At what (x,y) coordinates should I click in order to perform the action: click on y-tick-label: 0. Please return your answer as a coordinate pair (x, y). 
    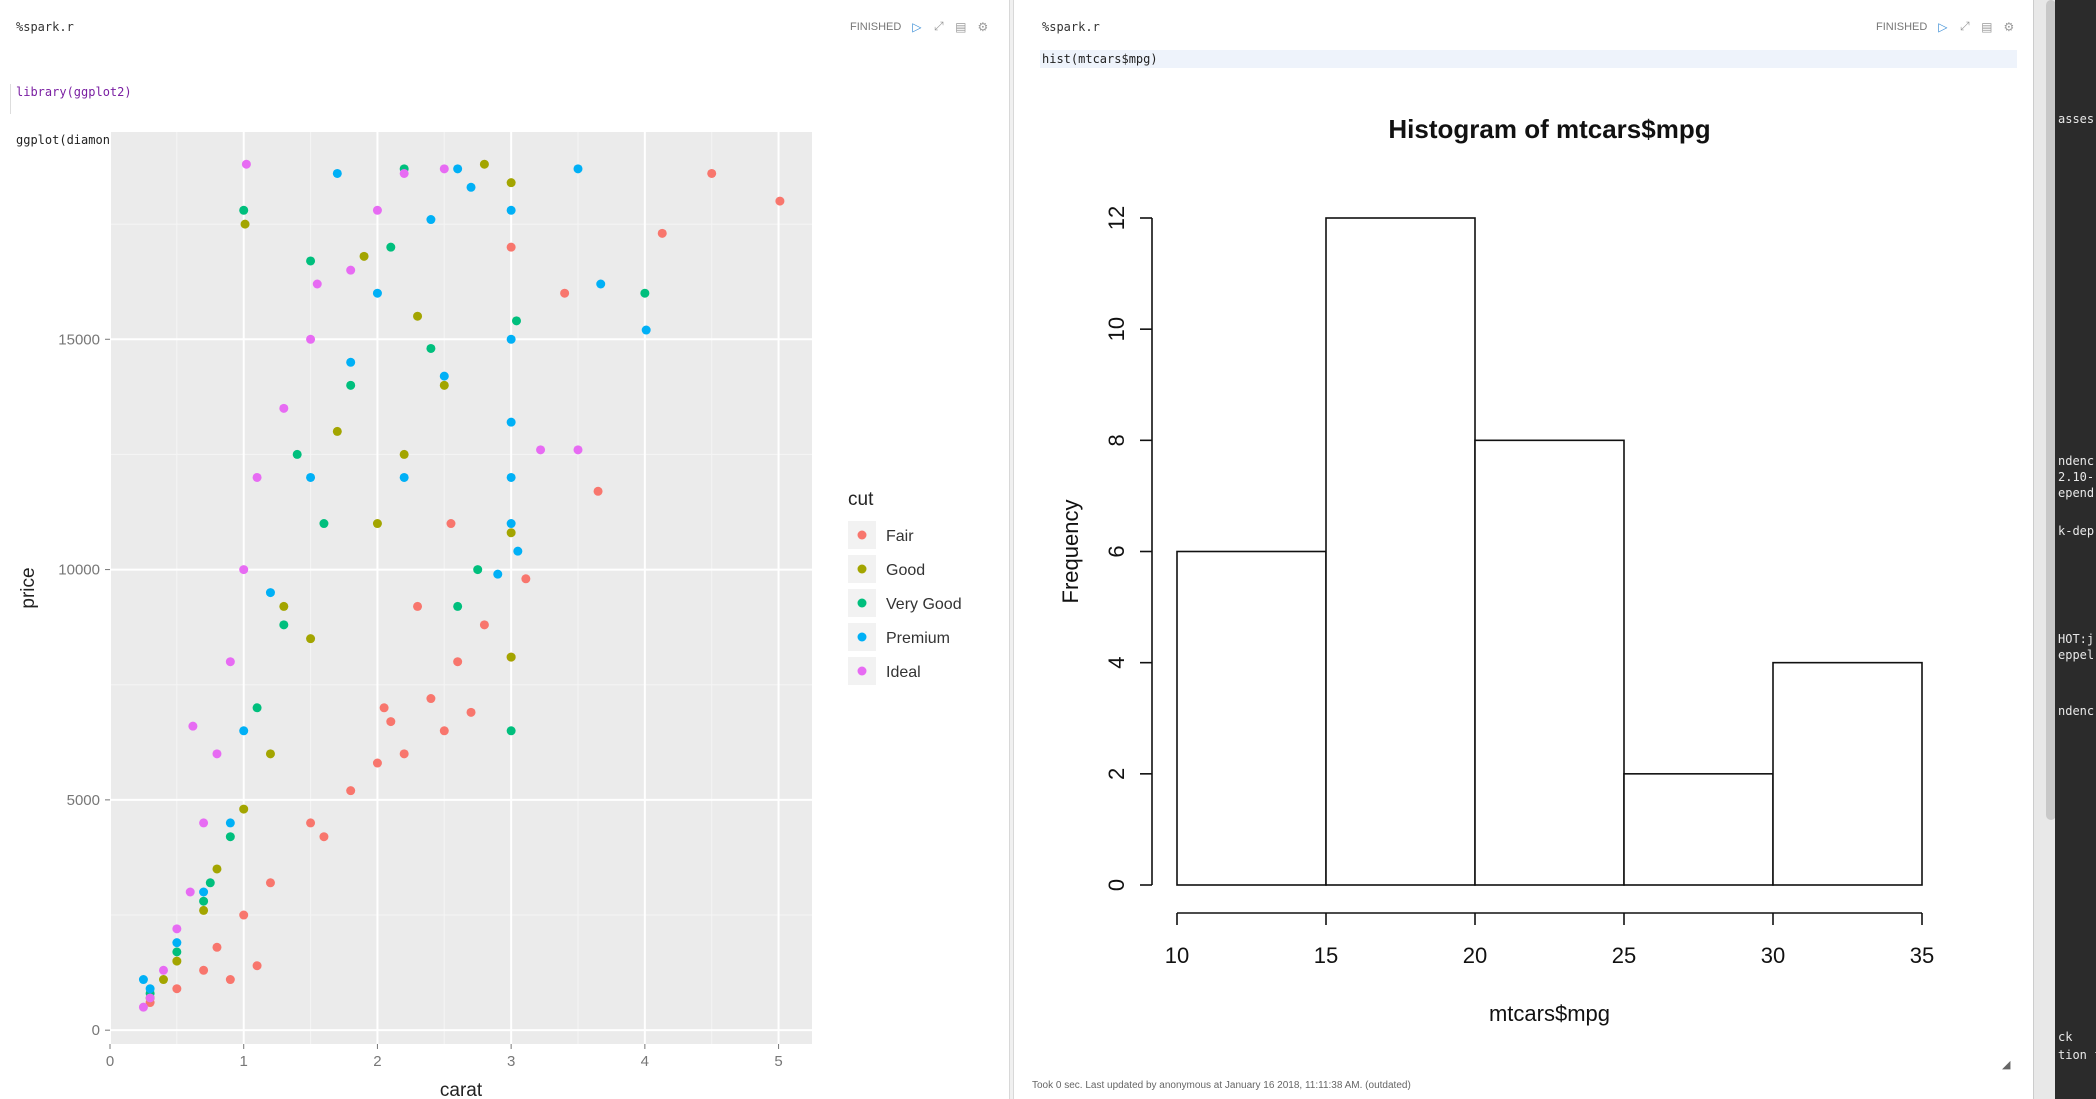
    Looking at the image, I should click on (1116, 885).